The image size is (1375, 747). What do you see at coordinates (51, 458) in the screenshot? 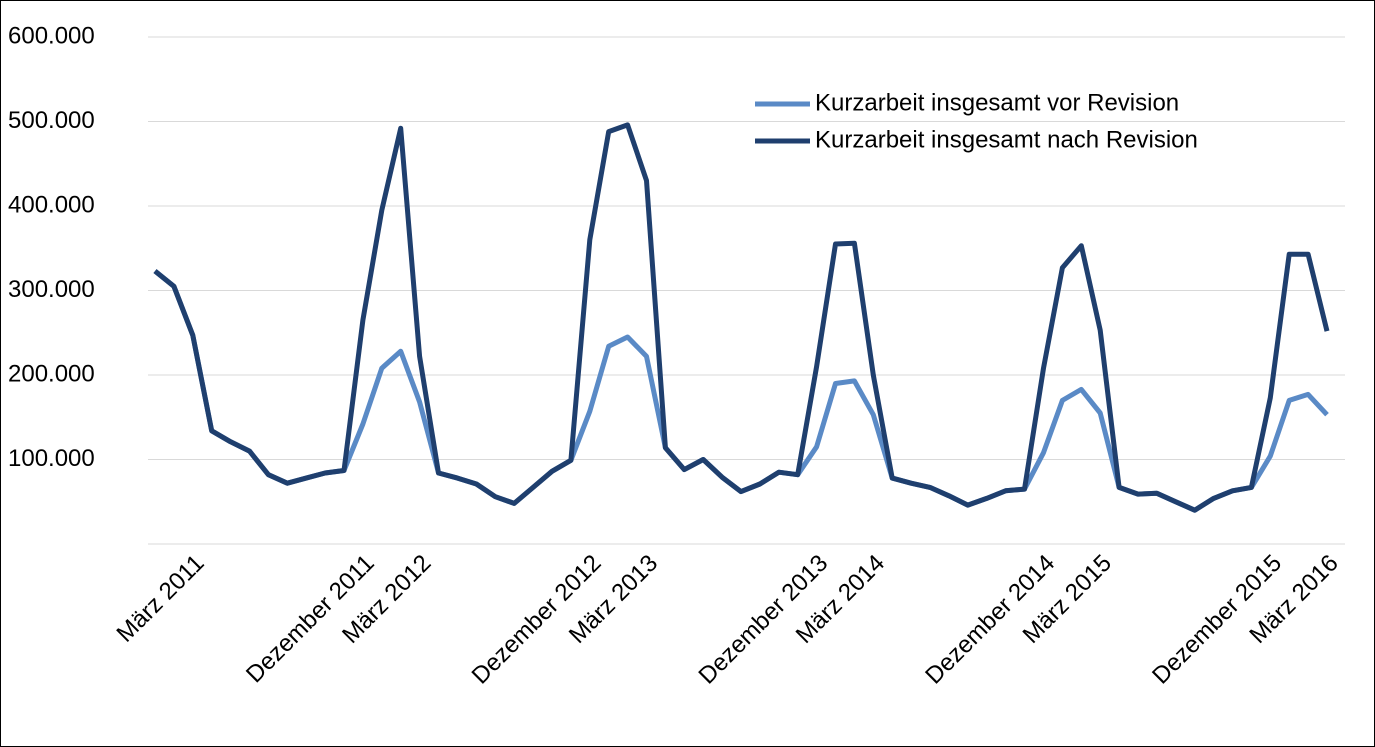
I see `y-tick-label: 100.000` at bounding box center [51, 458].